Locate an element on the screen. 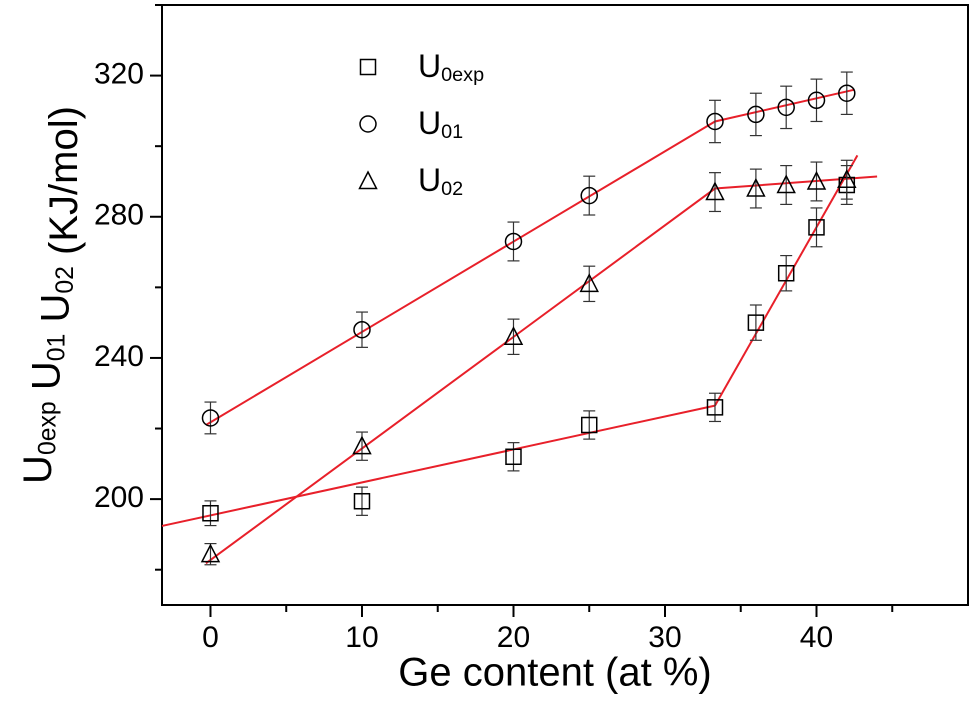 Image resolution: width=972 pixels, height=708 pixels. legend-label: U01 is located at coordinates (440, 124).